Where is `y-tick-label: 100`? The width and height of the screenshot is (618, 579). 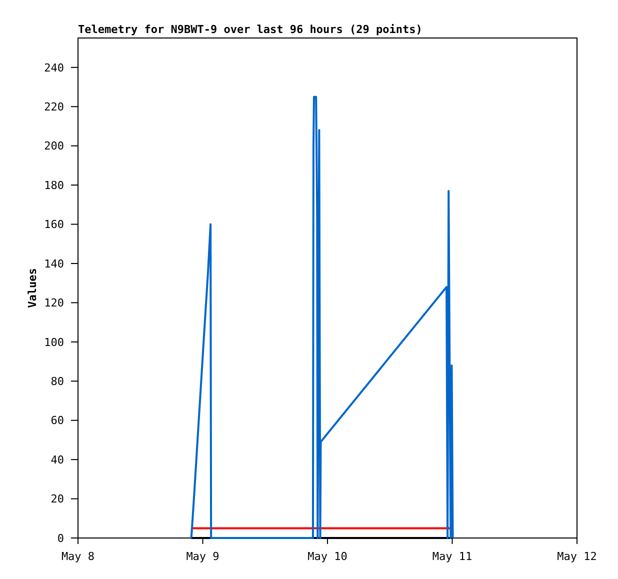
y-tick-label: 100 is located at coordinates (54, 342).